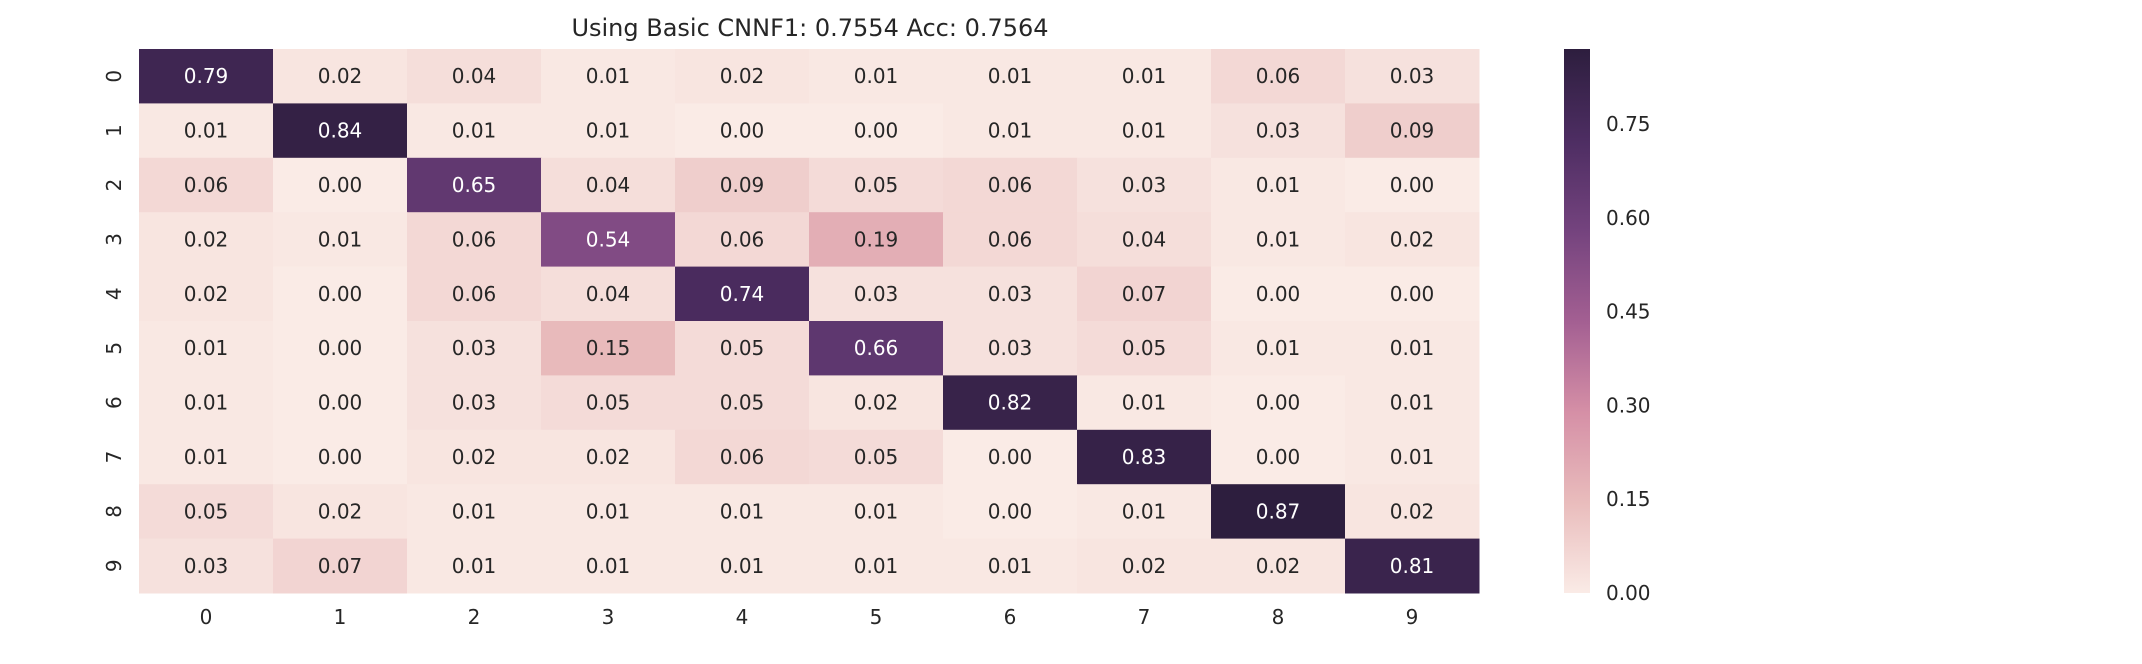 The width and height of the screenshot is (2142, 664). Describe the element at coordinates (1278, 617) in the screenshot. I see `x-tick-label: 8` at that location.